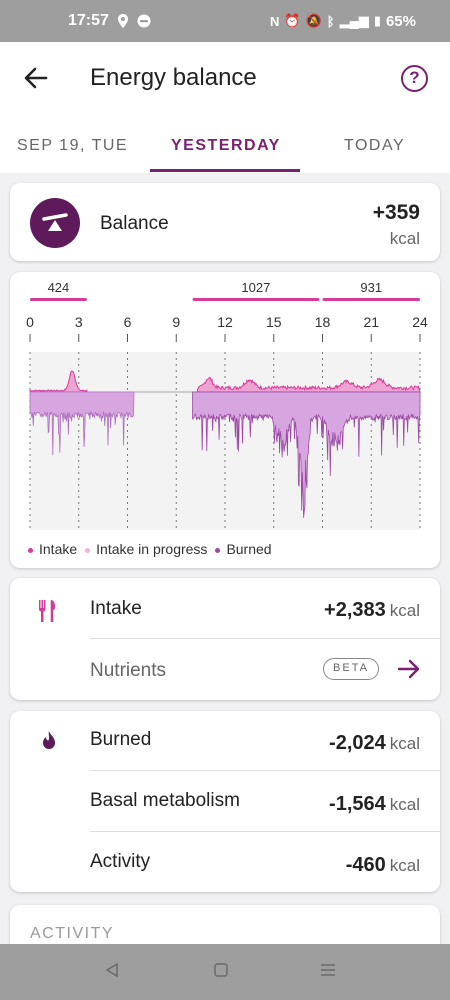 The height and width of the screenshot is (1000, 450). What do you see at coordinates (146, 549) in the screenshot?
I see `legend-intake-in-progress: Intake in progress` at bounding box center [146, 549].